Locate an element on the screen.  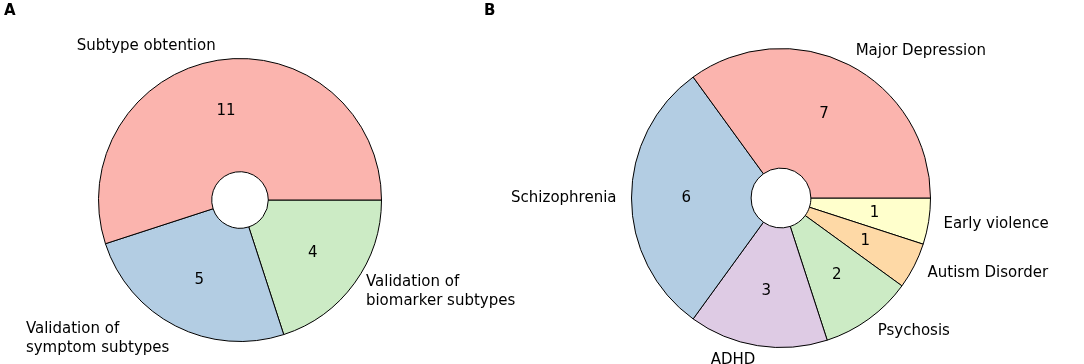
data-label: 5 is located at coordinates (199, 278).